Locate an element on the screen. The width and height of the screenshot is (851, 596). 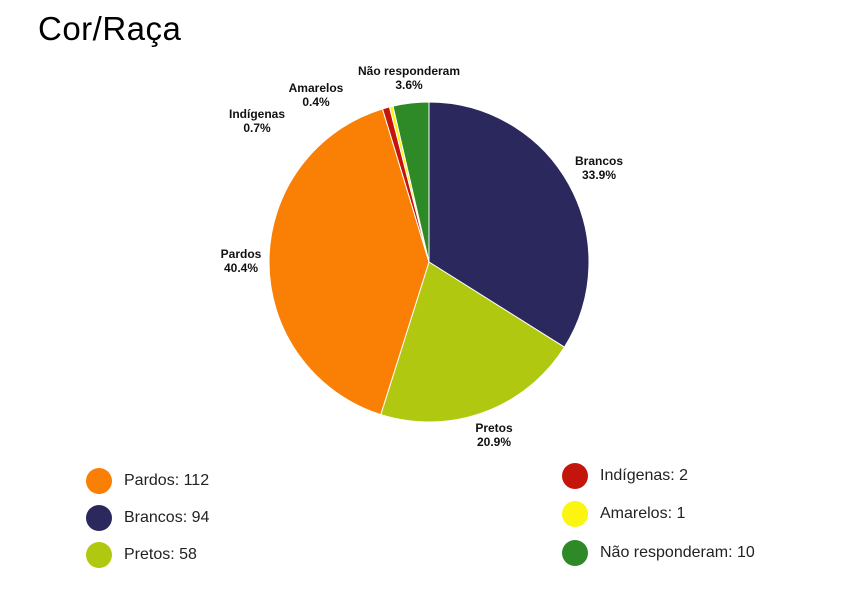
pie-slice-n-o-responderam is located at coordinates (411, 182).